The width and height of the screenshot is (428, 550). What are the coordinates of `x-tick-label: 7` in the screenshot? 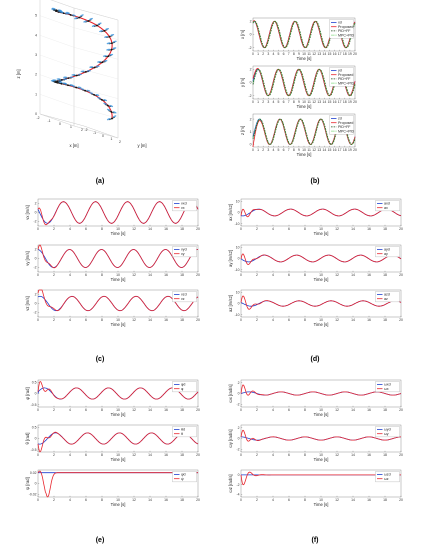 It's located at (289, 54).